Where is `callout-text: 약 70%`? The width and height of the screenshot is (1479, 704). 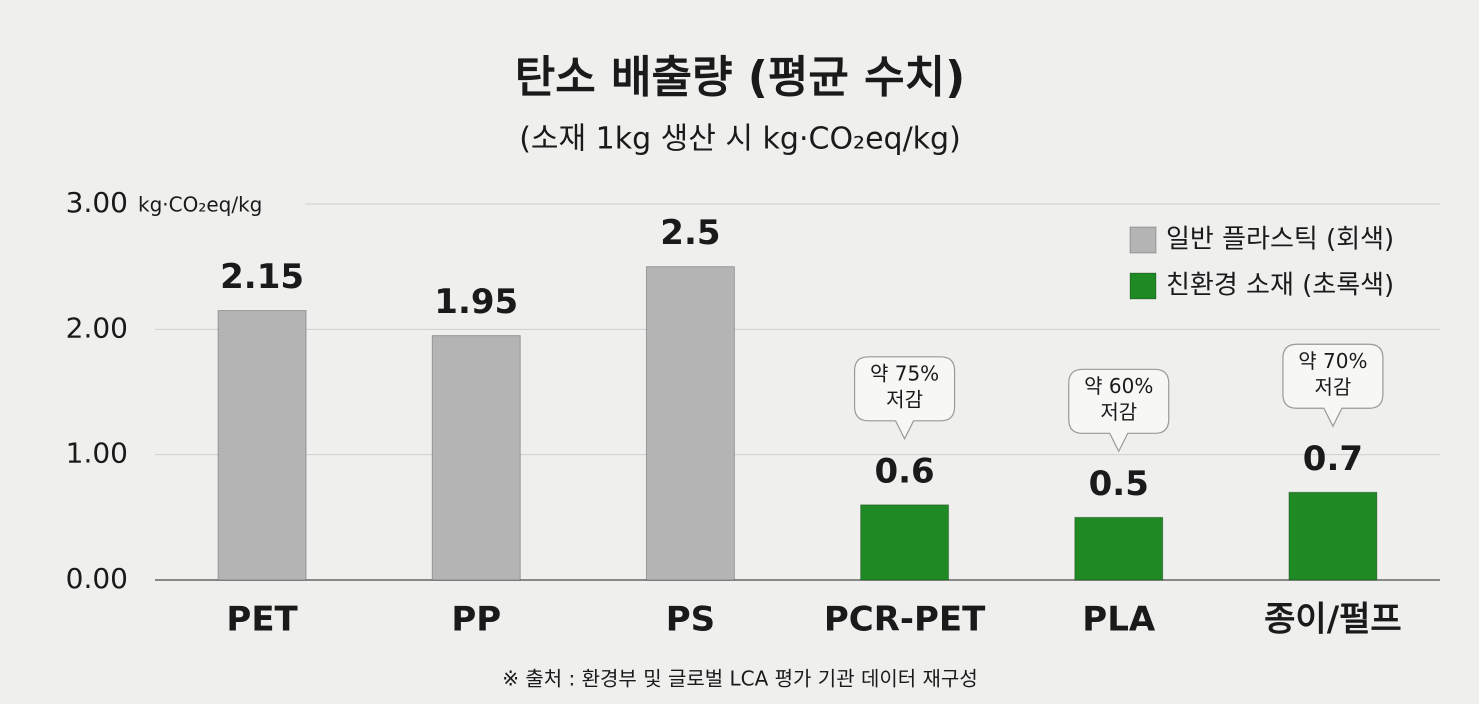
callout-text: 약 70% is located at coordinates (1332, 361).